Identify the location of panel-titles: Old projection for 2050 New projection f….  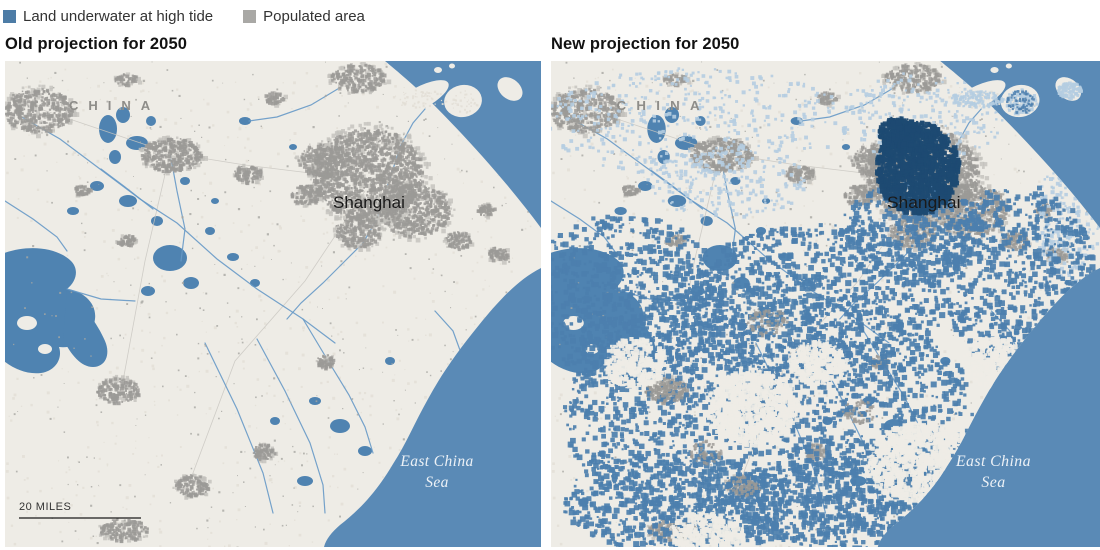
(550, 44).